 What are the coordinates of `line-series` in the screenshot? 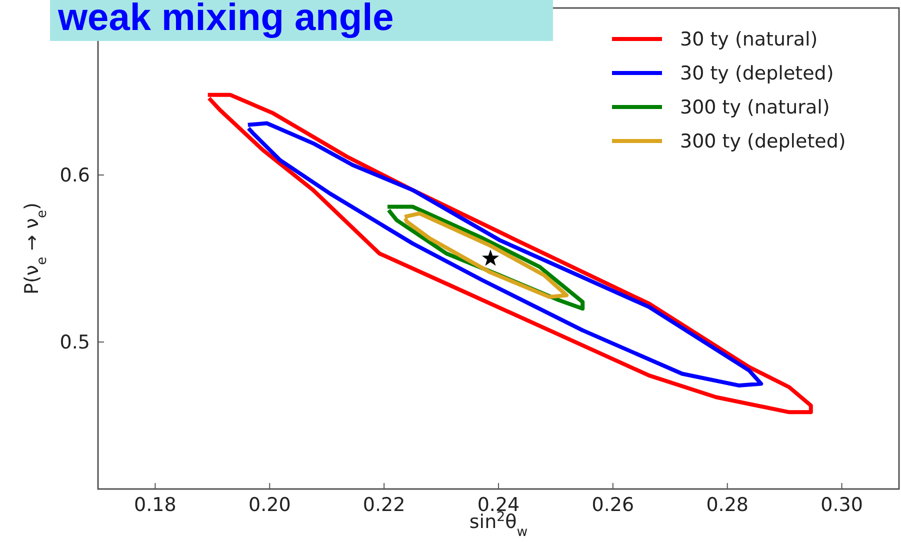 It's located at (485, 255).